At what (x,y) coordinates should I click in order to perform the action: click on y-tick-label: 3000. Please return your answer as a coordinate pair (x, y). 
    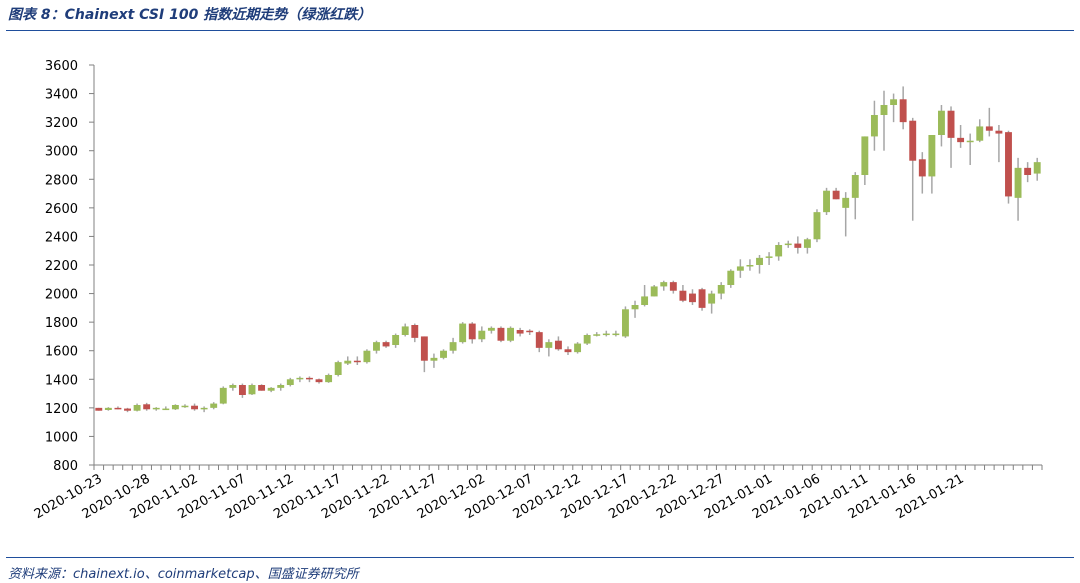
    Looking at the image, I should click on (61, 152).